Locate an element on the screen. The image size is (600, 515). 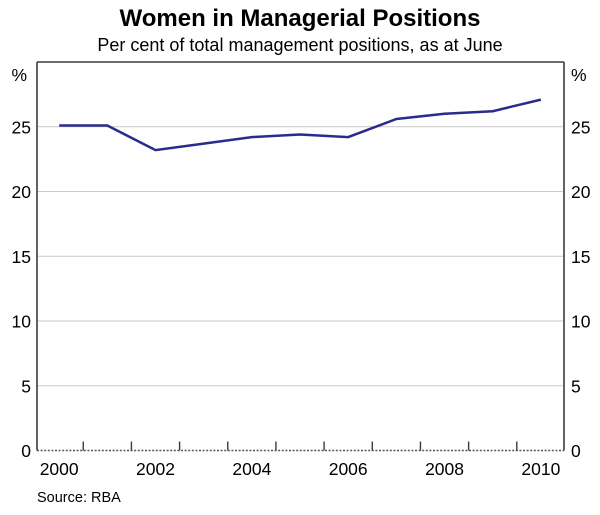
y-tick-label-left-15: 15 is located at coordinates (21, 257).